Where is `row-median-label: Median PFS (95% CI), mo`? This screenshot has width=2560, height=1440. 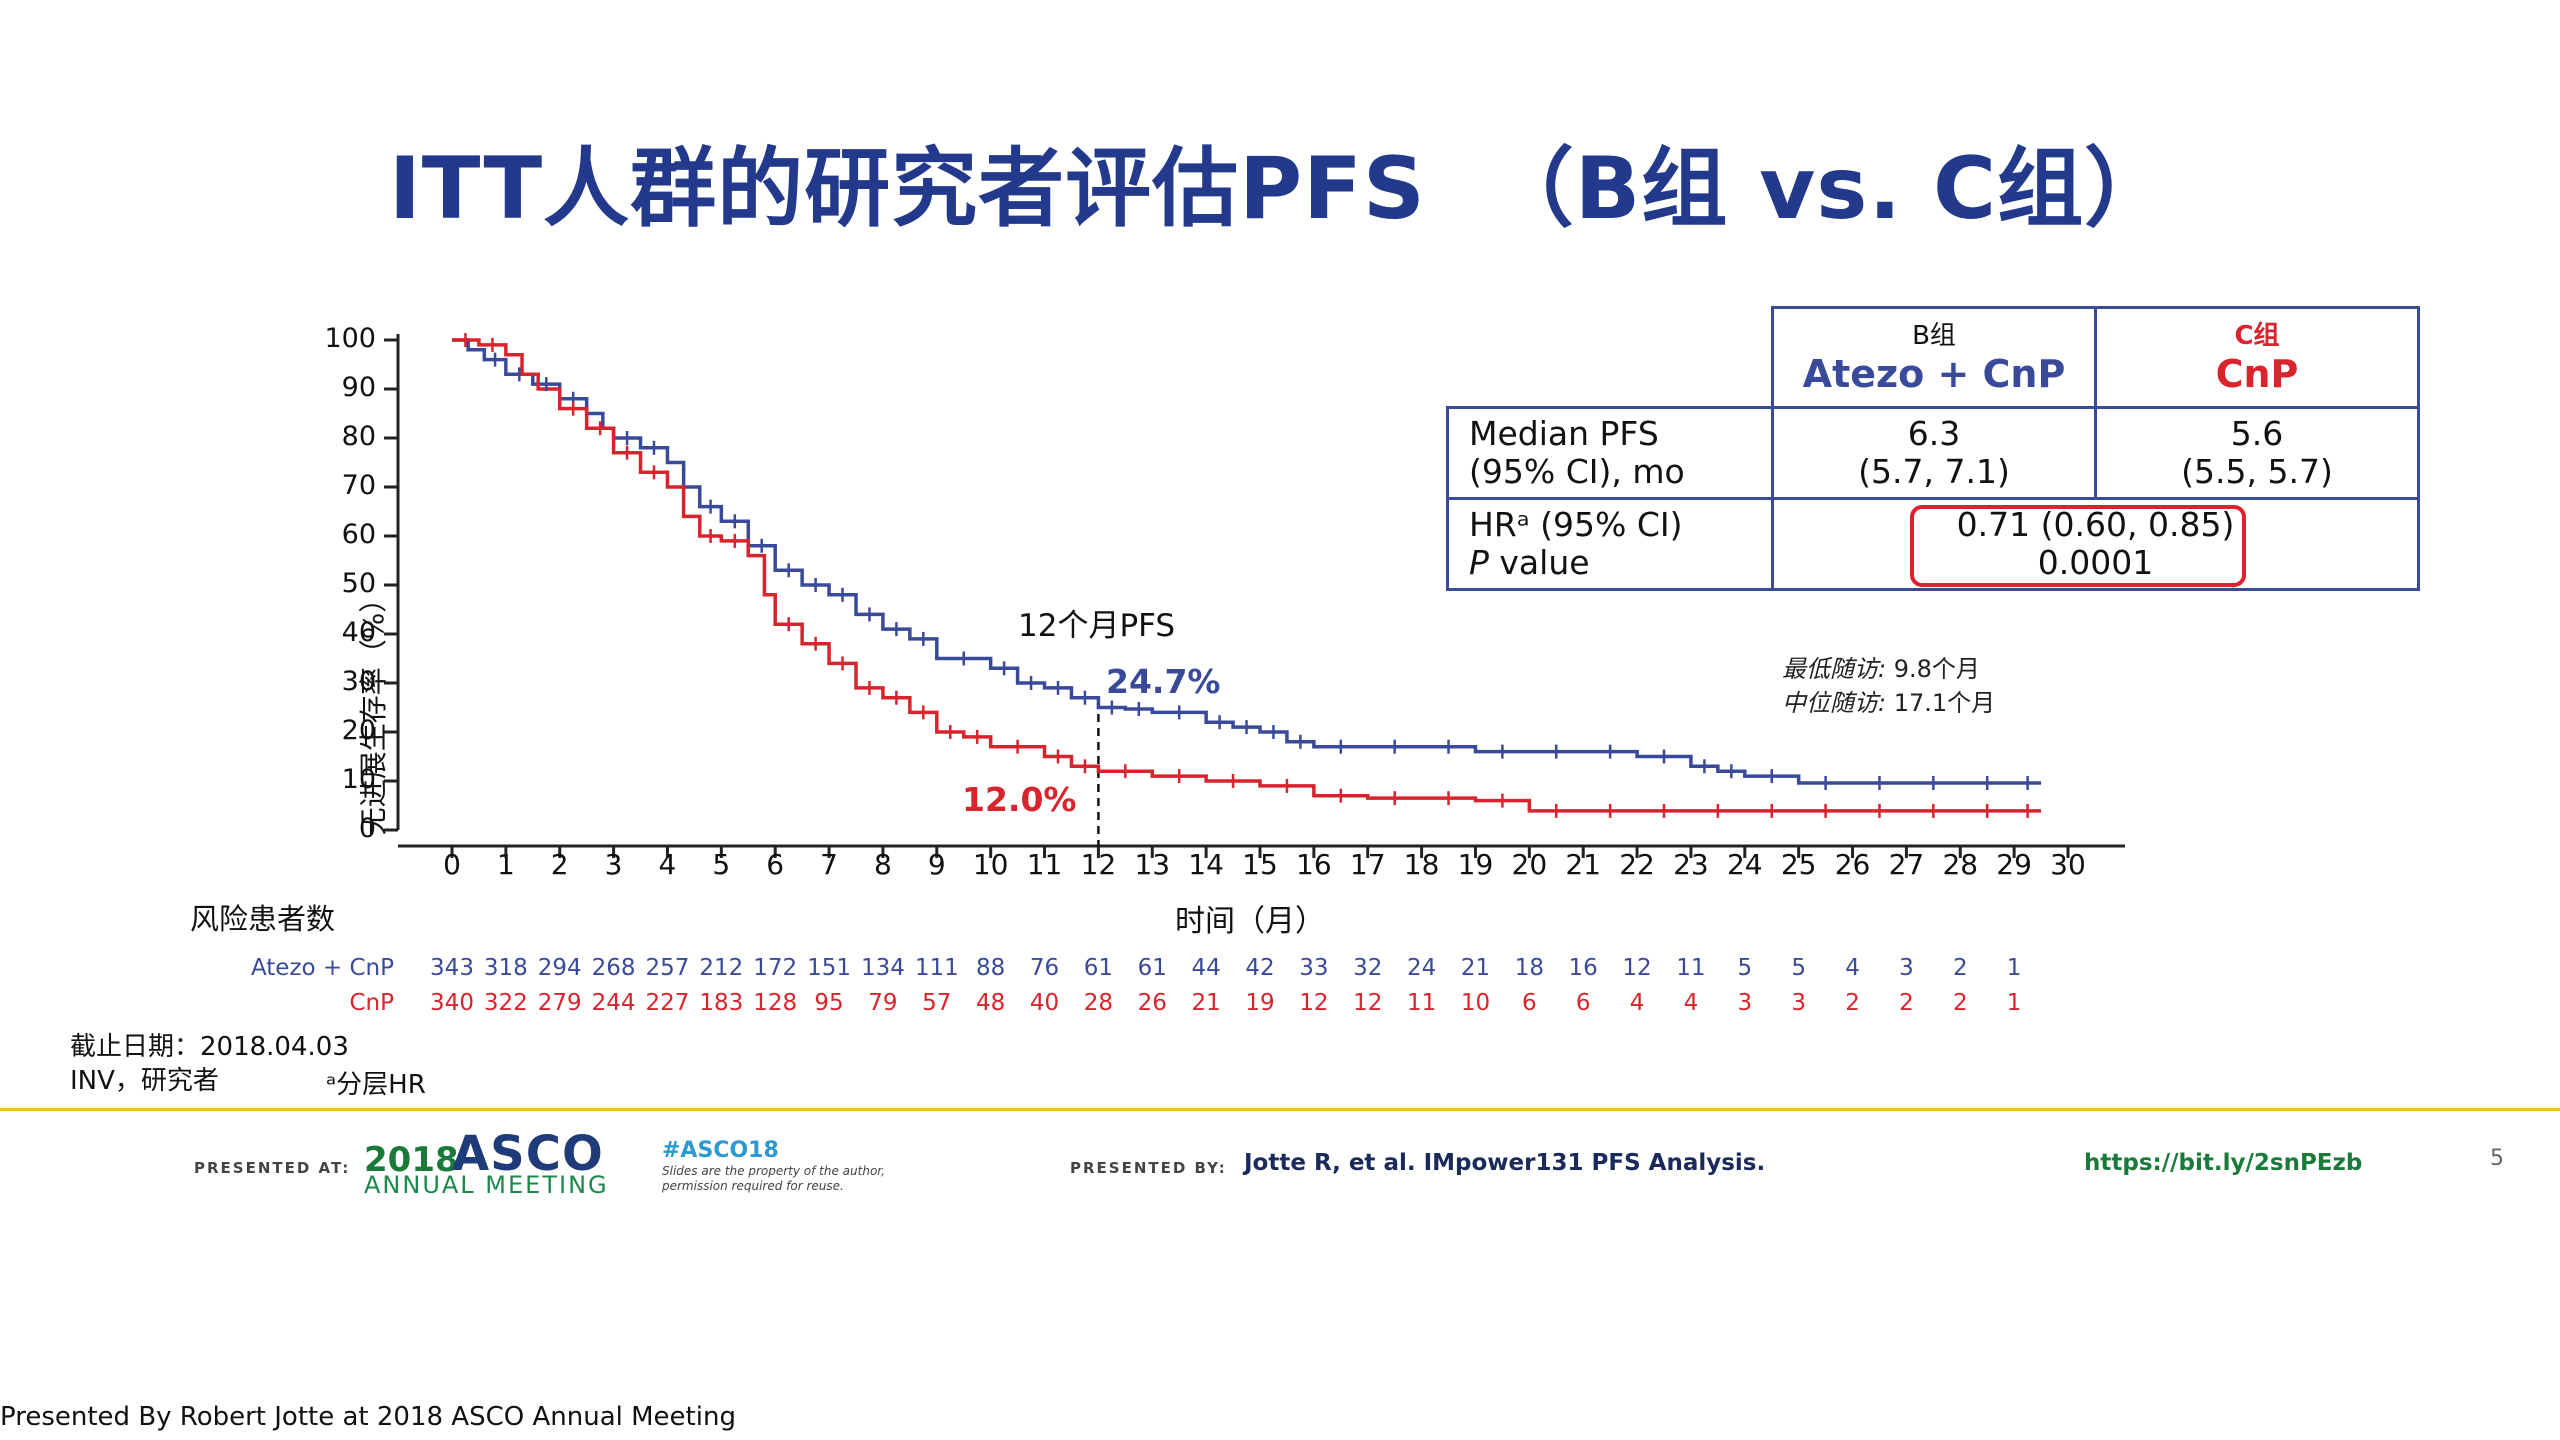
row-median-label: Median PFS (95% CI), mo is located at coordinates (1610, 453).